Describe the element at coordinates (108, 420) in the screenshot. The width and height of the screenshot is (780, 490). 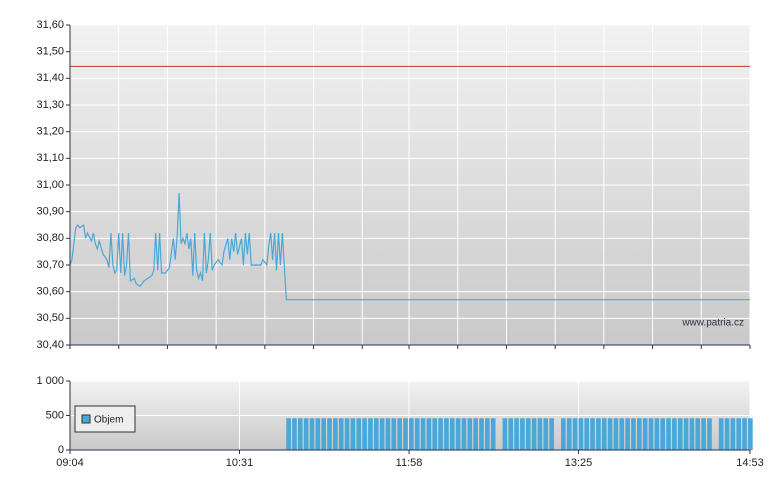
I see `legend-label: Objem` at that location.